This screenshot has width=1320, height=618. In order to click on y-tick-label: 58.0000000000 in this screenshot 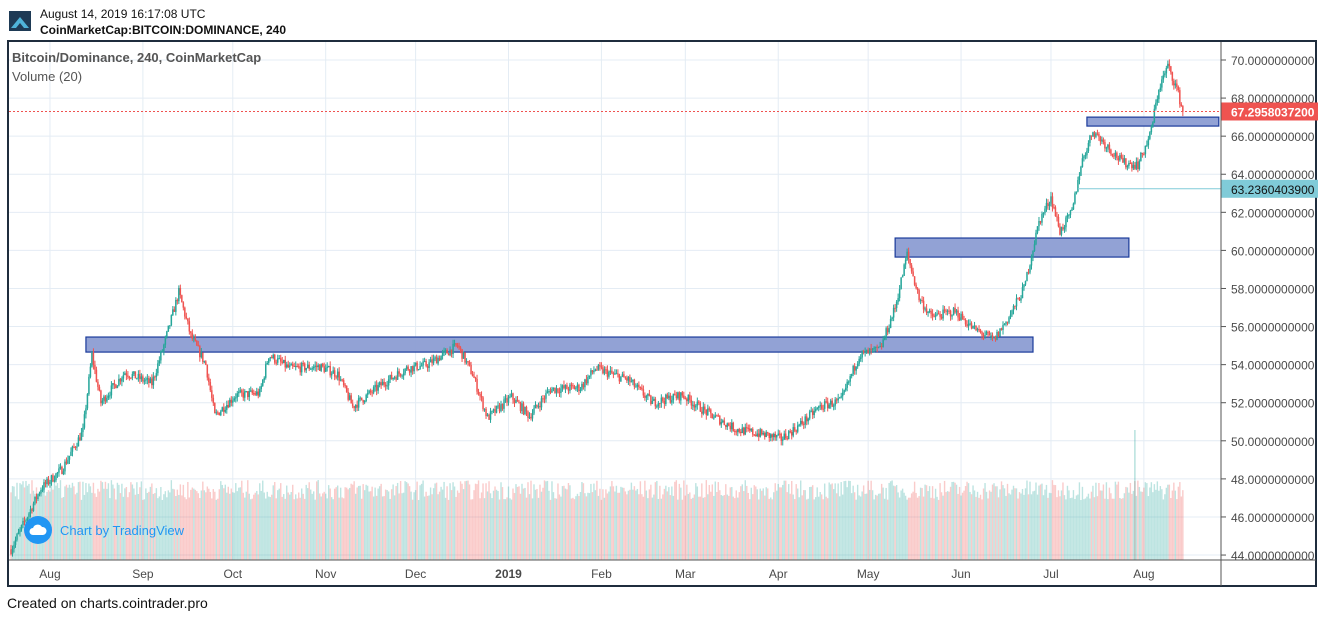, I will do `click(1273, 289)`.